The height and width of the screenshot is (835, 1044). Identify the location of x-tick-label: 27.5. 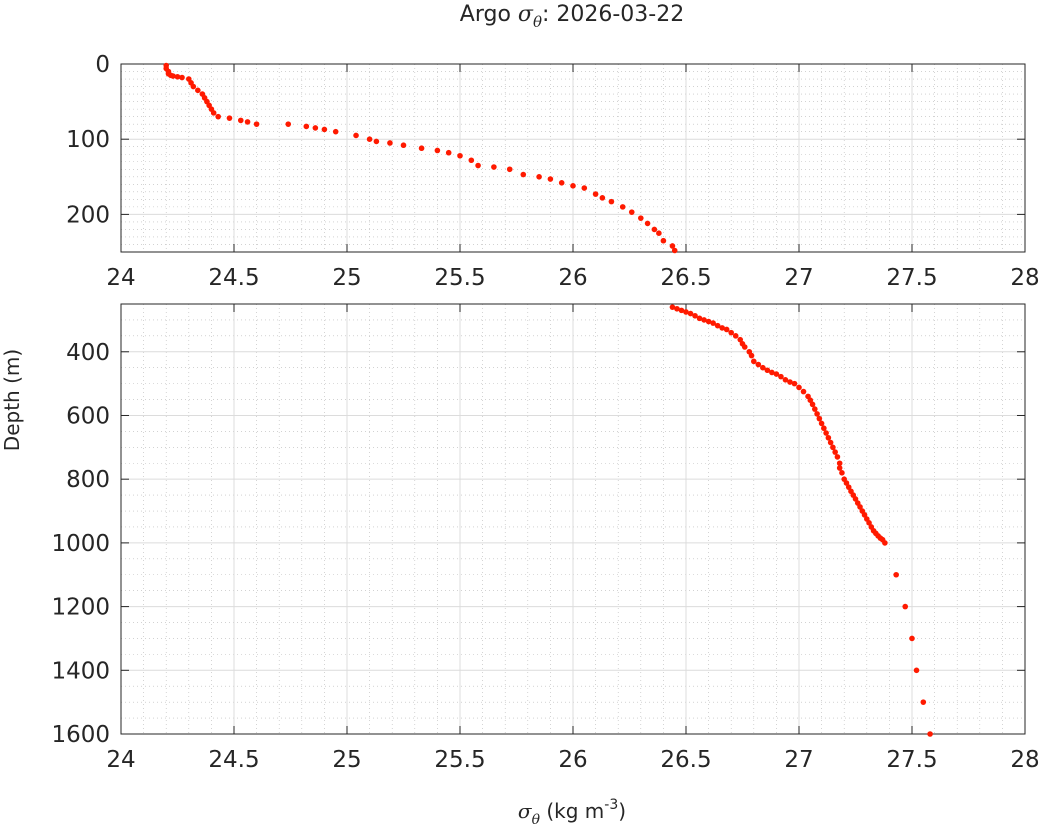
(911, 278).